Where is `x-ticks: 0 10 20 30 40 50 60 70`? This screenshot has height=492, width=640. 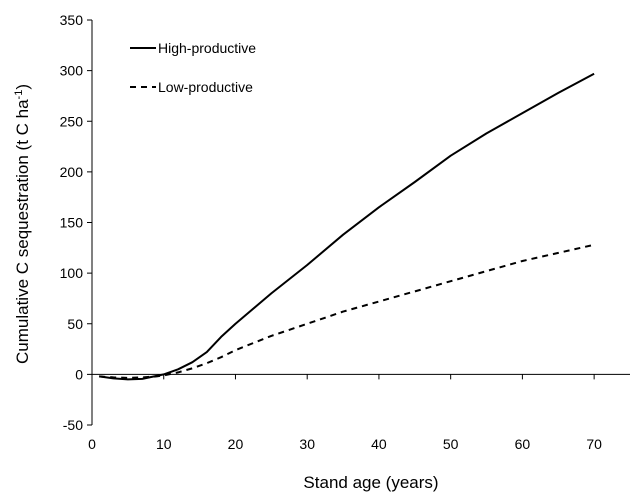 x-ticks: 0 10 20 30 40 50 60 70 is located at coordinates (345, 413).